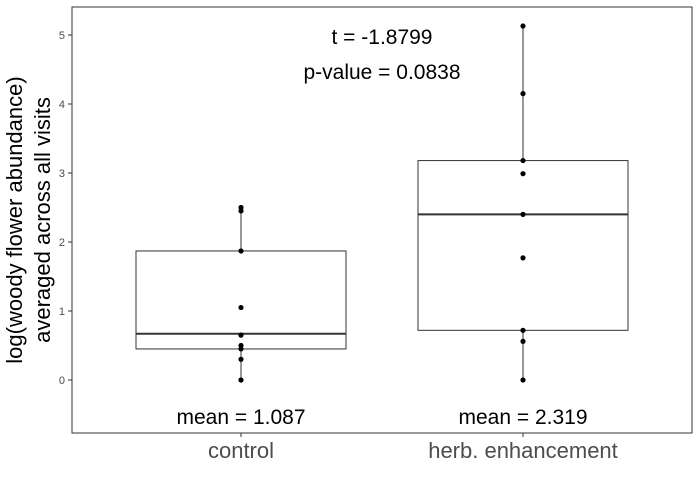  I want to click on y-tick-label: 2, so click(62, 243).